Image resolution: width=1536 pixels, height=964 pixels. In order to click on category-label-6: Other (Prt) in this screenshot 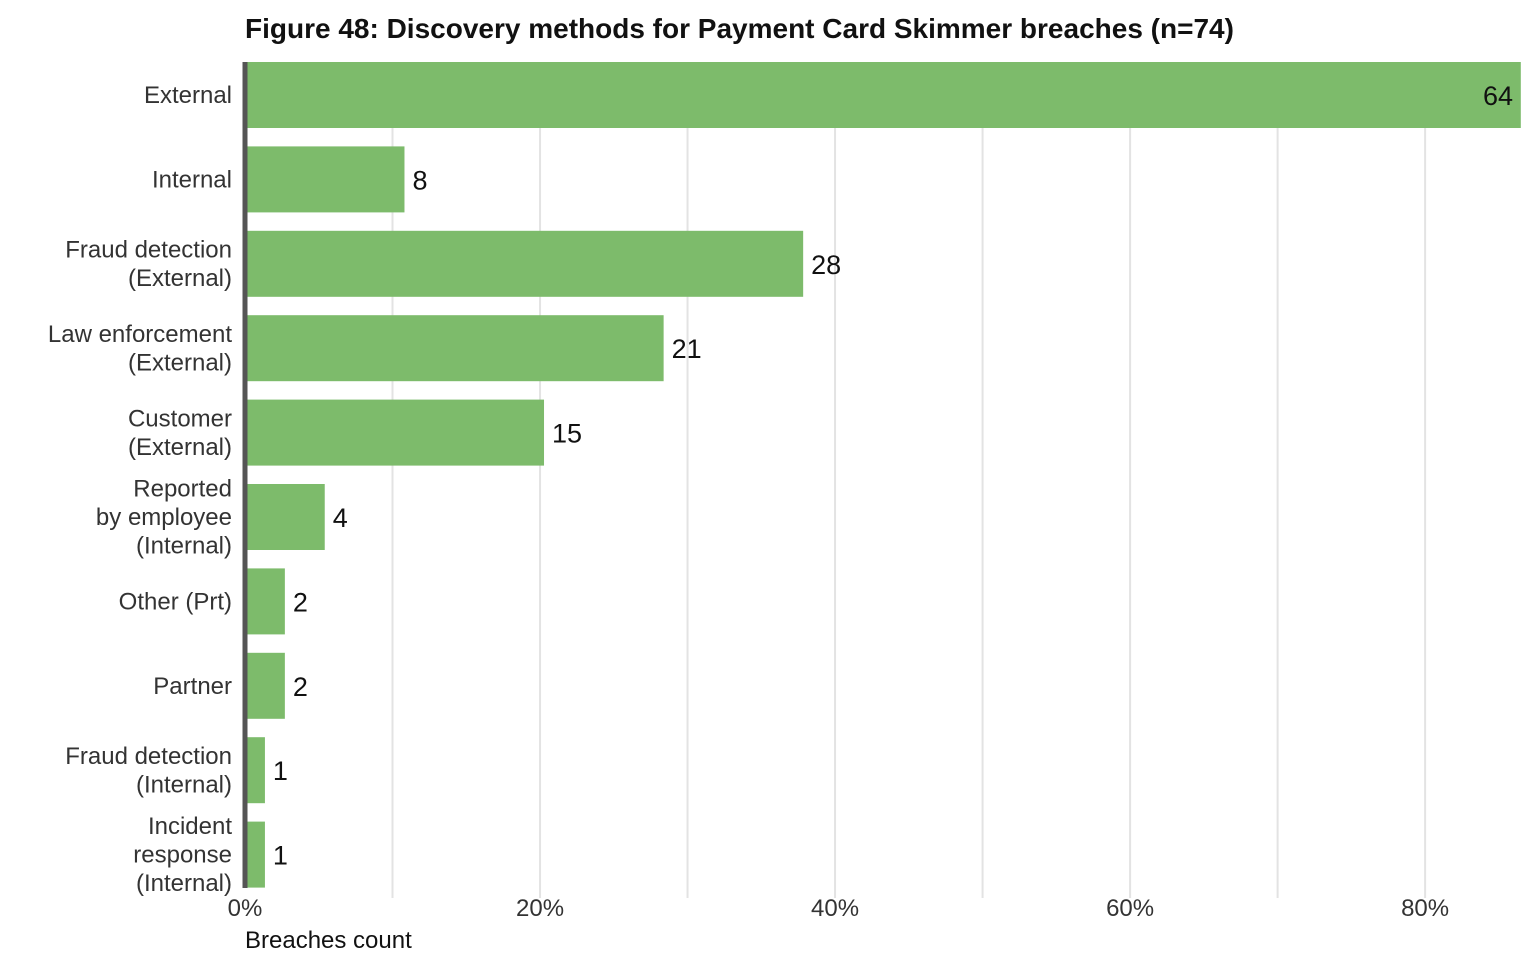, I will do `click(175, 601)`.